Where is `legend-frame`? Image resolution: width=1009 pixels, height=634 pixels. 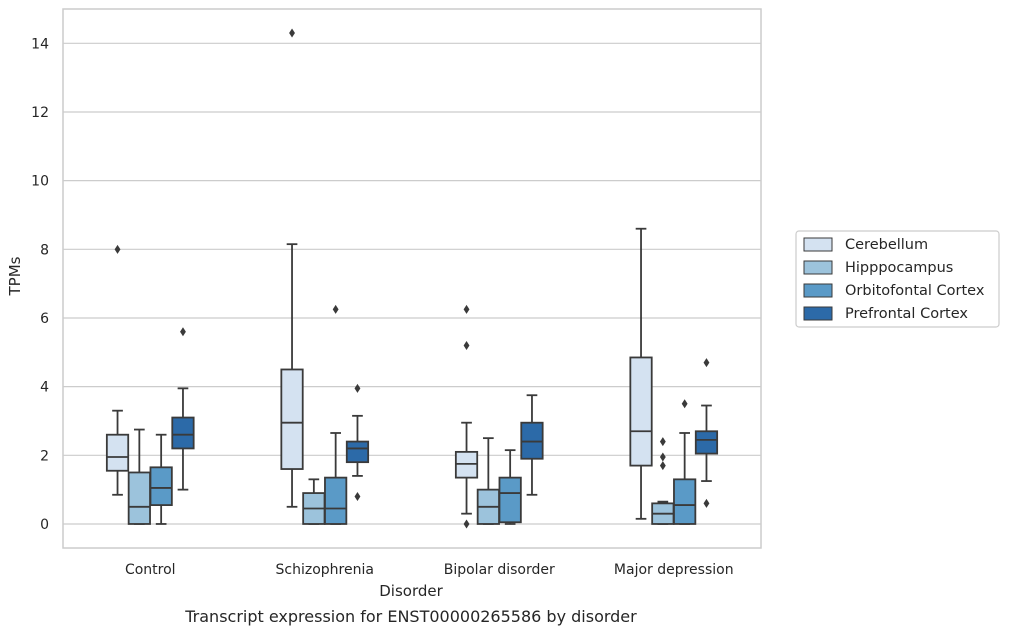 legend-frame is located at coordinates (897, 279).